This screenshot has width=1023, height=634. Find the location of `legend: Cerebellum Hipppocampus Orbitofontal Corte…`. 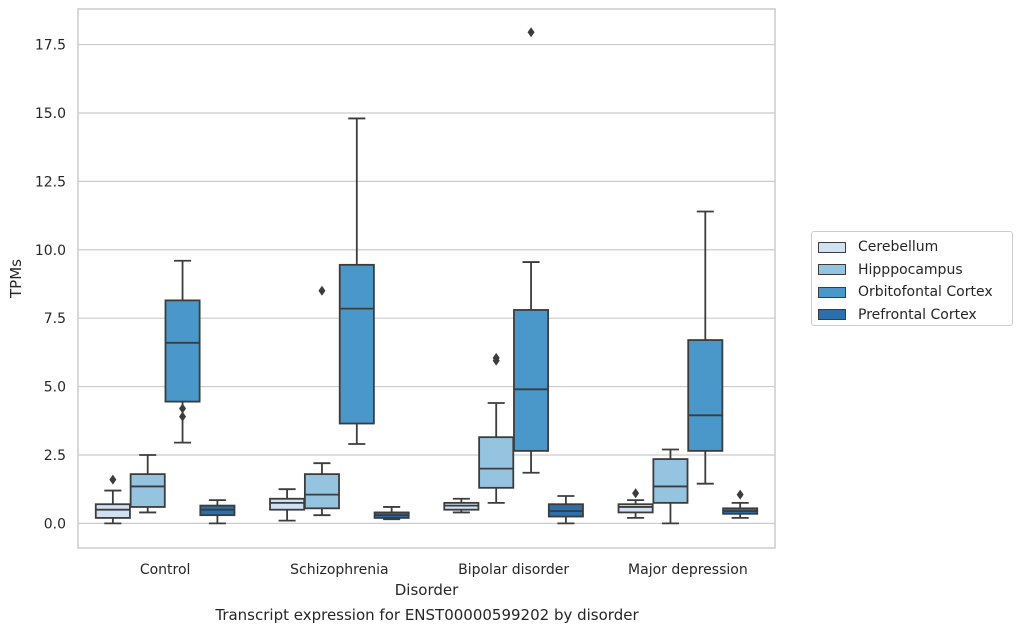

legend: Cerebellum Hipppocampus Orbitofontal Corte… is located at coordinates (912, 278).